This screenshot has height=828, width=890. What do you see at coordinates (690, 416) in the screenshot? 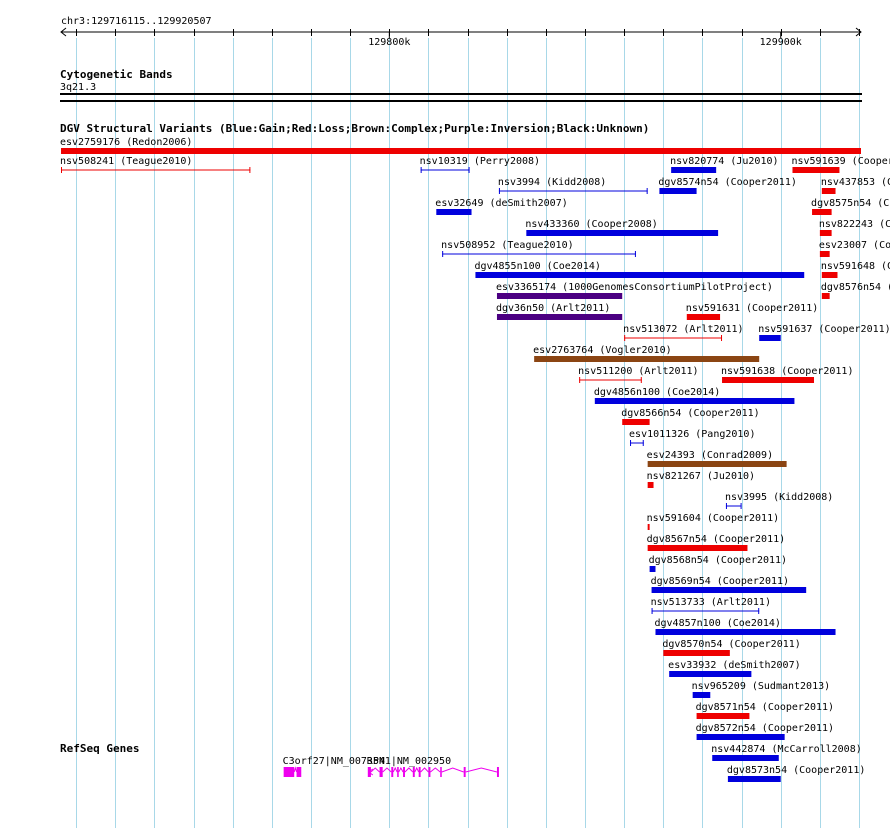
I see `sv-feature: dgv8566n54 (Cooper2011)` at bounding box center [690, 416].